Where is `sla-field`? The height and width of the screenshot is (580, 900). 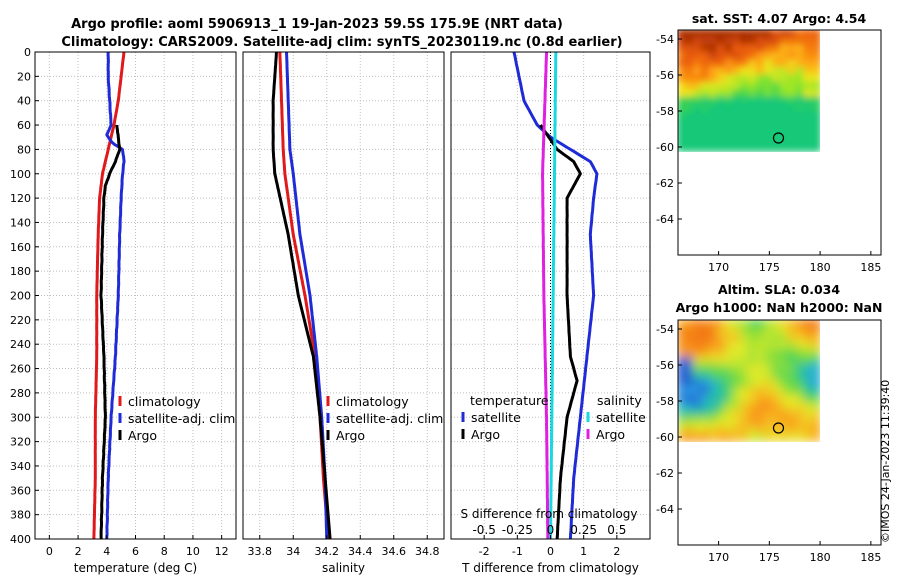 sla-field is located at coordinates (749, 381).